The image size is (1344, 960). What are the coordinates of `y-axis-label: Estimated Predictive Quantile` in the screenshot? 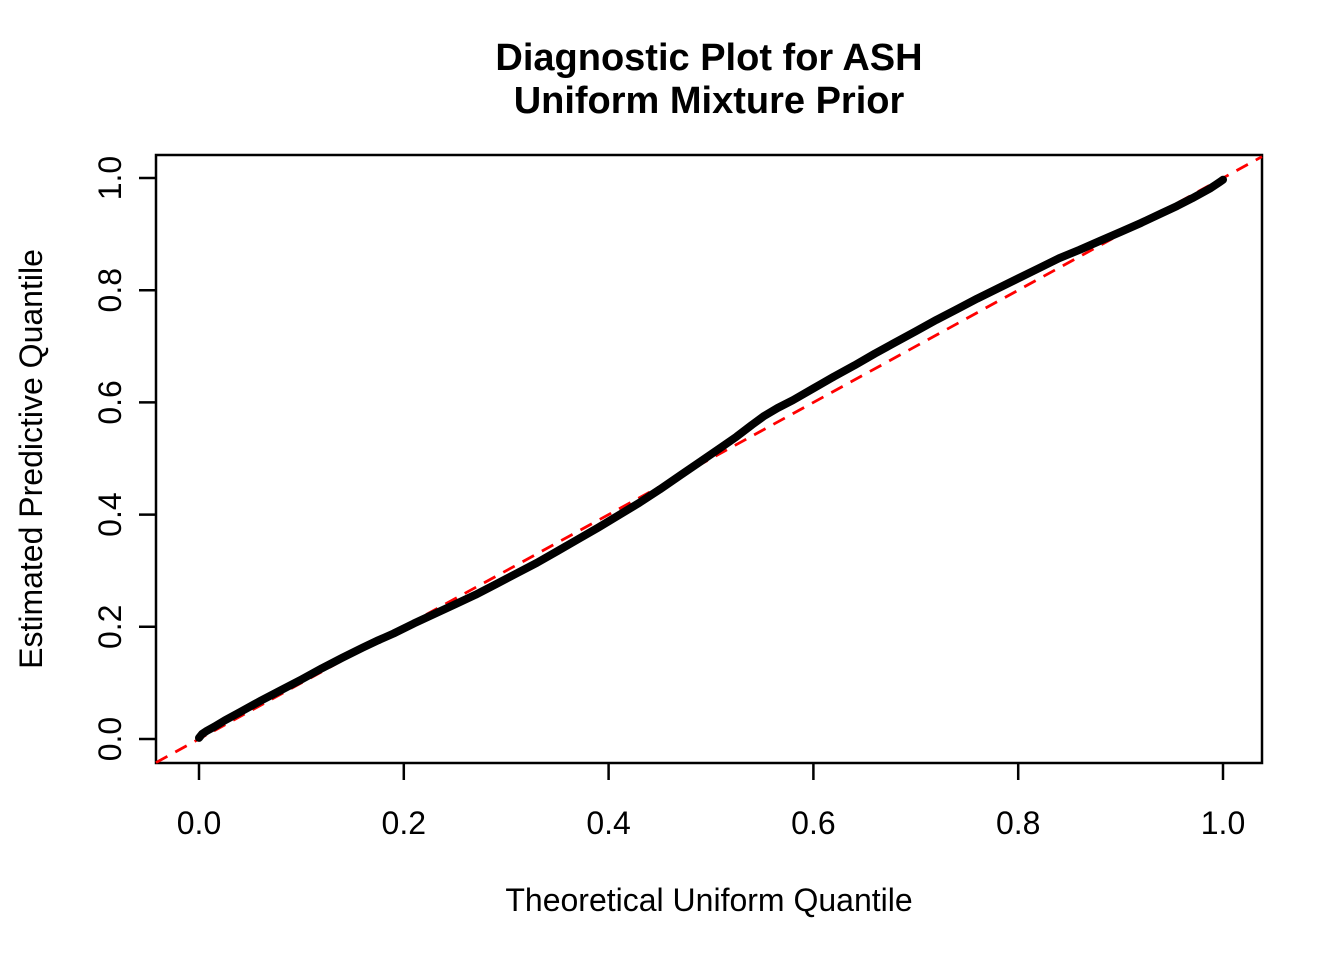 It's located at (31, 459).